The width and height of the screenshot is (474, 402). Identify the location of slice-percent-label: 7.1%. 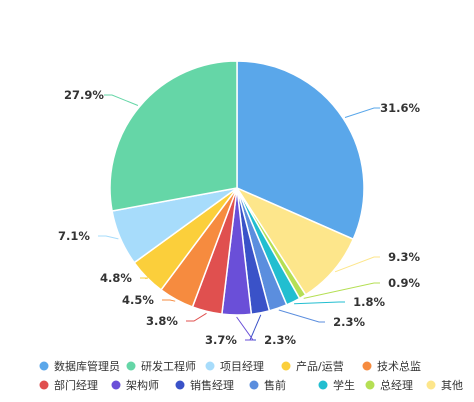
(74, 236).